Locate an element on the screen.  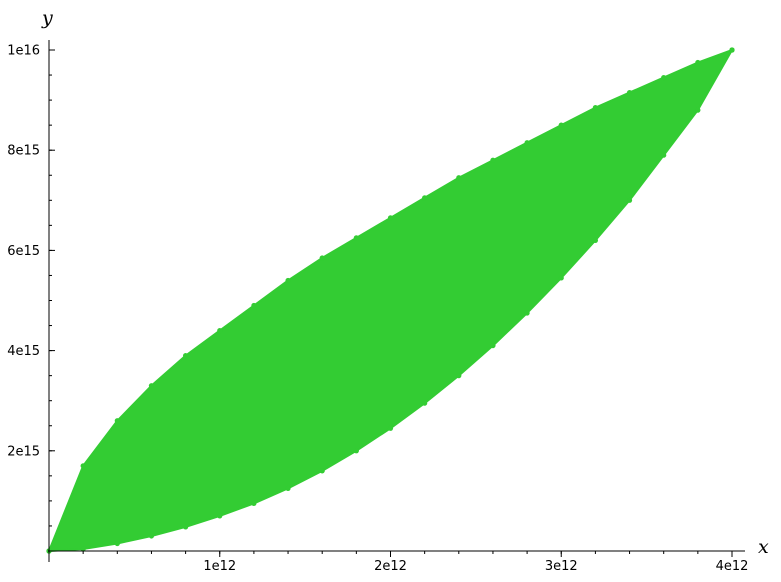
x-tick-label-0: 1e12 is located at coordinates (219, 566).